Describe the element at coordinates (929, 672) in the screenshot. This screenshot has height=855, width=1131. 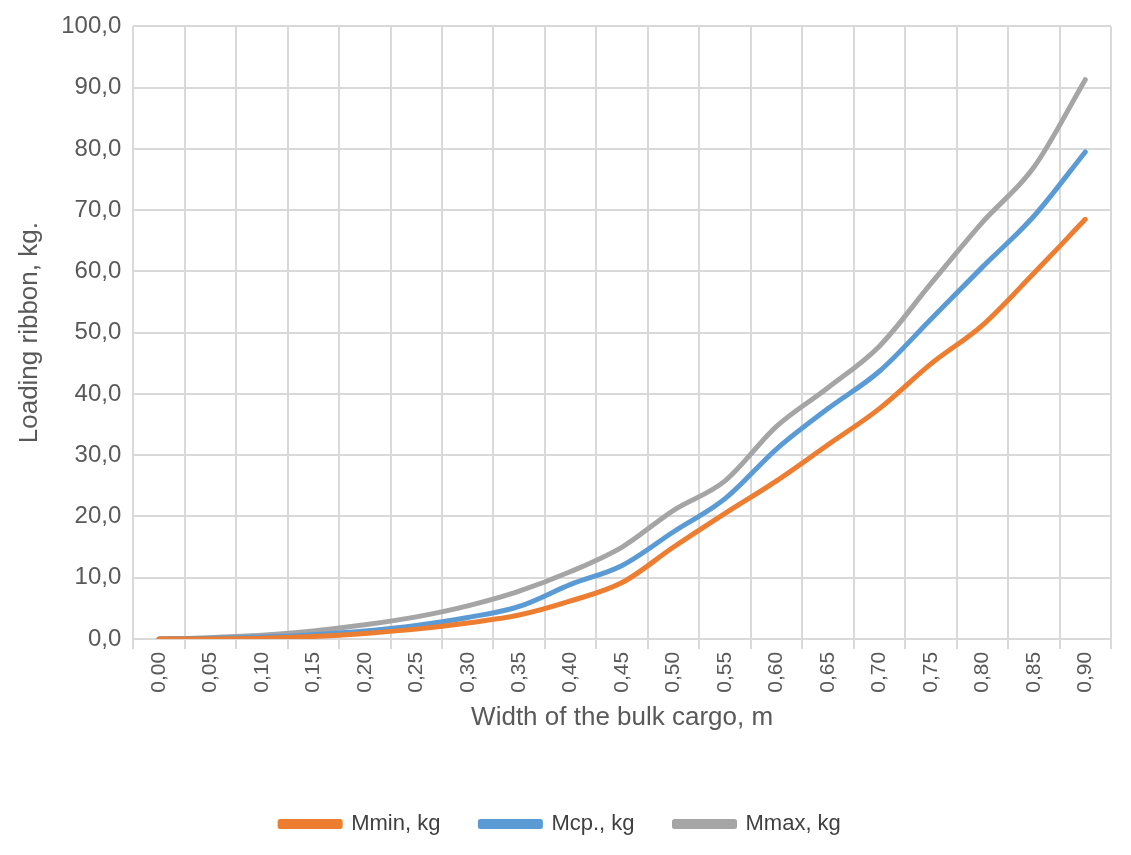
I see `x-tick-label: 0,75` at that location.